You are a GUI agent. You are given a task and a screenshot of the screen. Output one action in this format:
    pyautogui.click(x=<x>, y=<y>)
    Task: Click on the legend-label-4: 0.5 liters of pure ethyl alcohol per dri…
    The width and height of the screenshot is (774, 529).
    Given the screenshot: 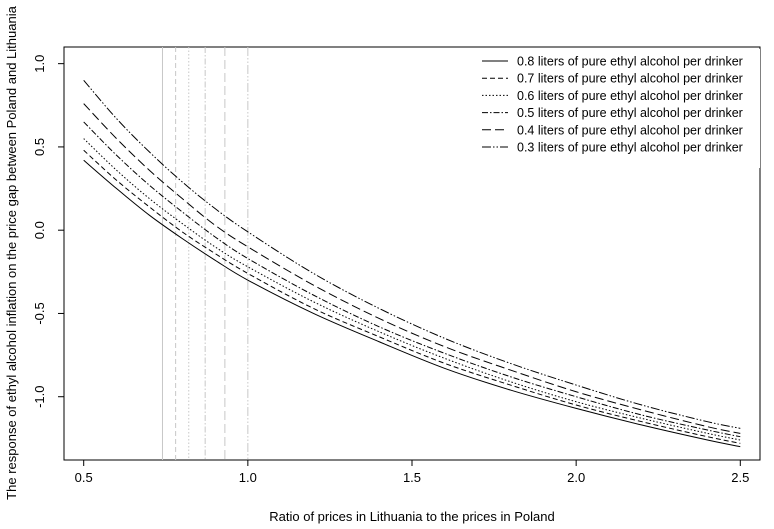 What is the action you would take?
    pyautogui.click(x=630, y=113)
    